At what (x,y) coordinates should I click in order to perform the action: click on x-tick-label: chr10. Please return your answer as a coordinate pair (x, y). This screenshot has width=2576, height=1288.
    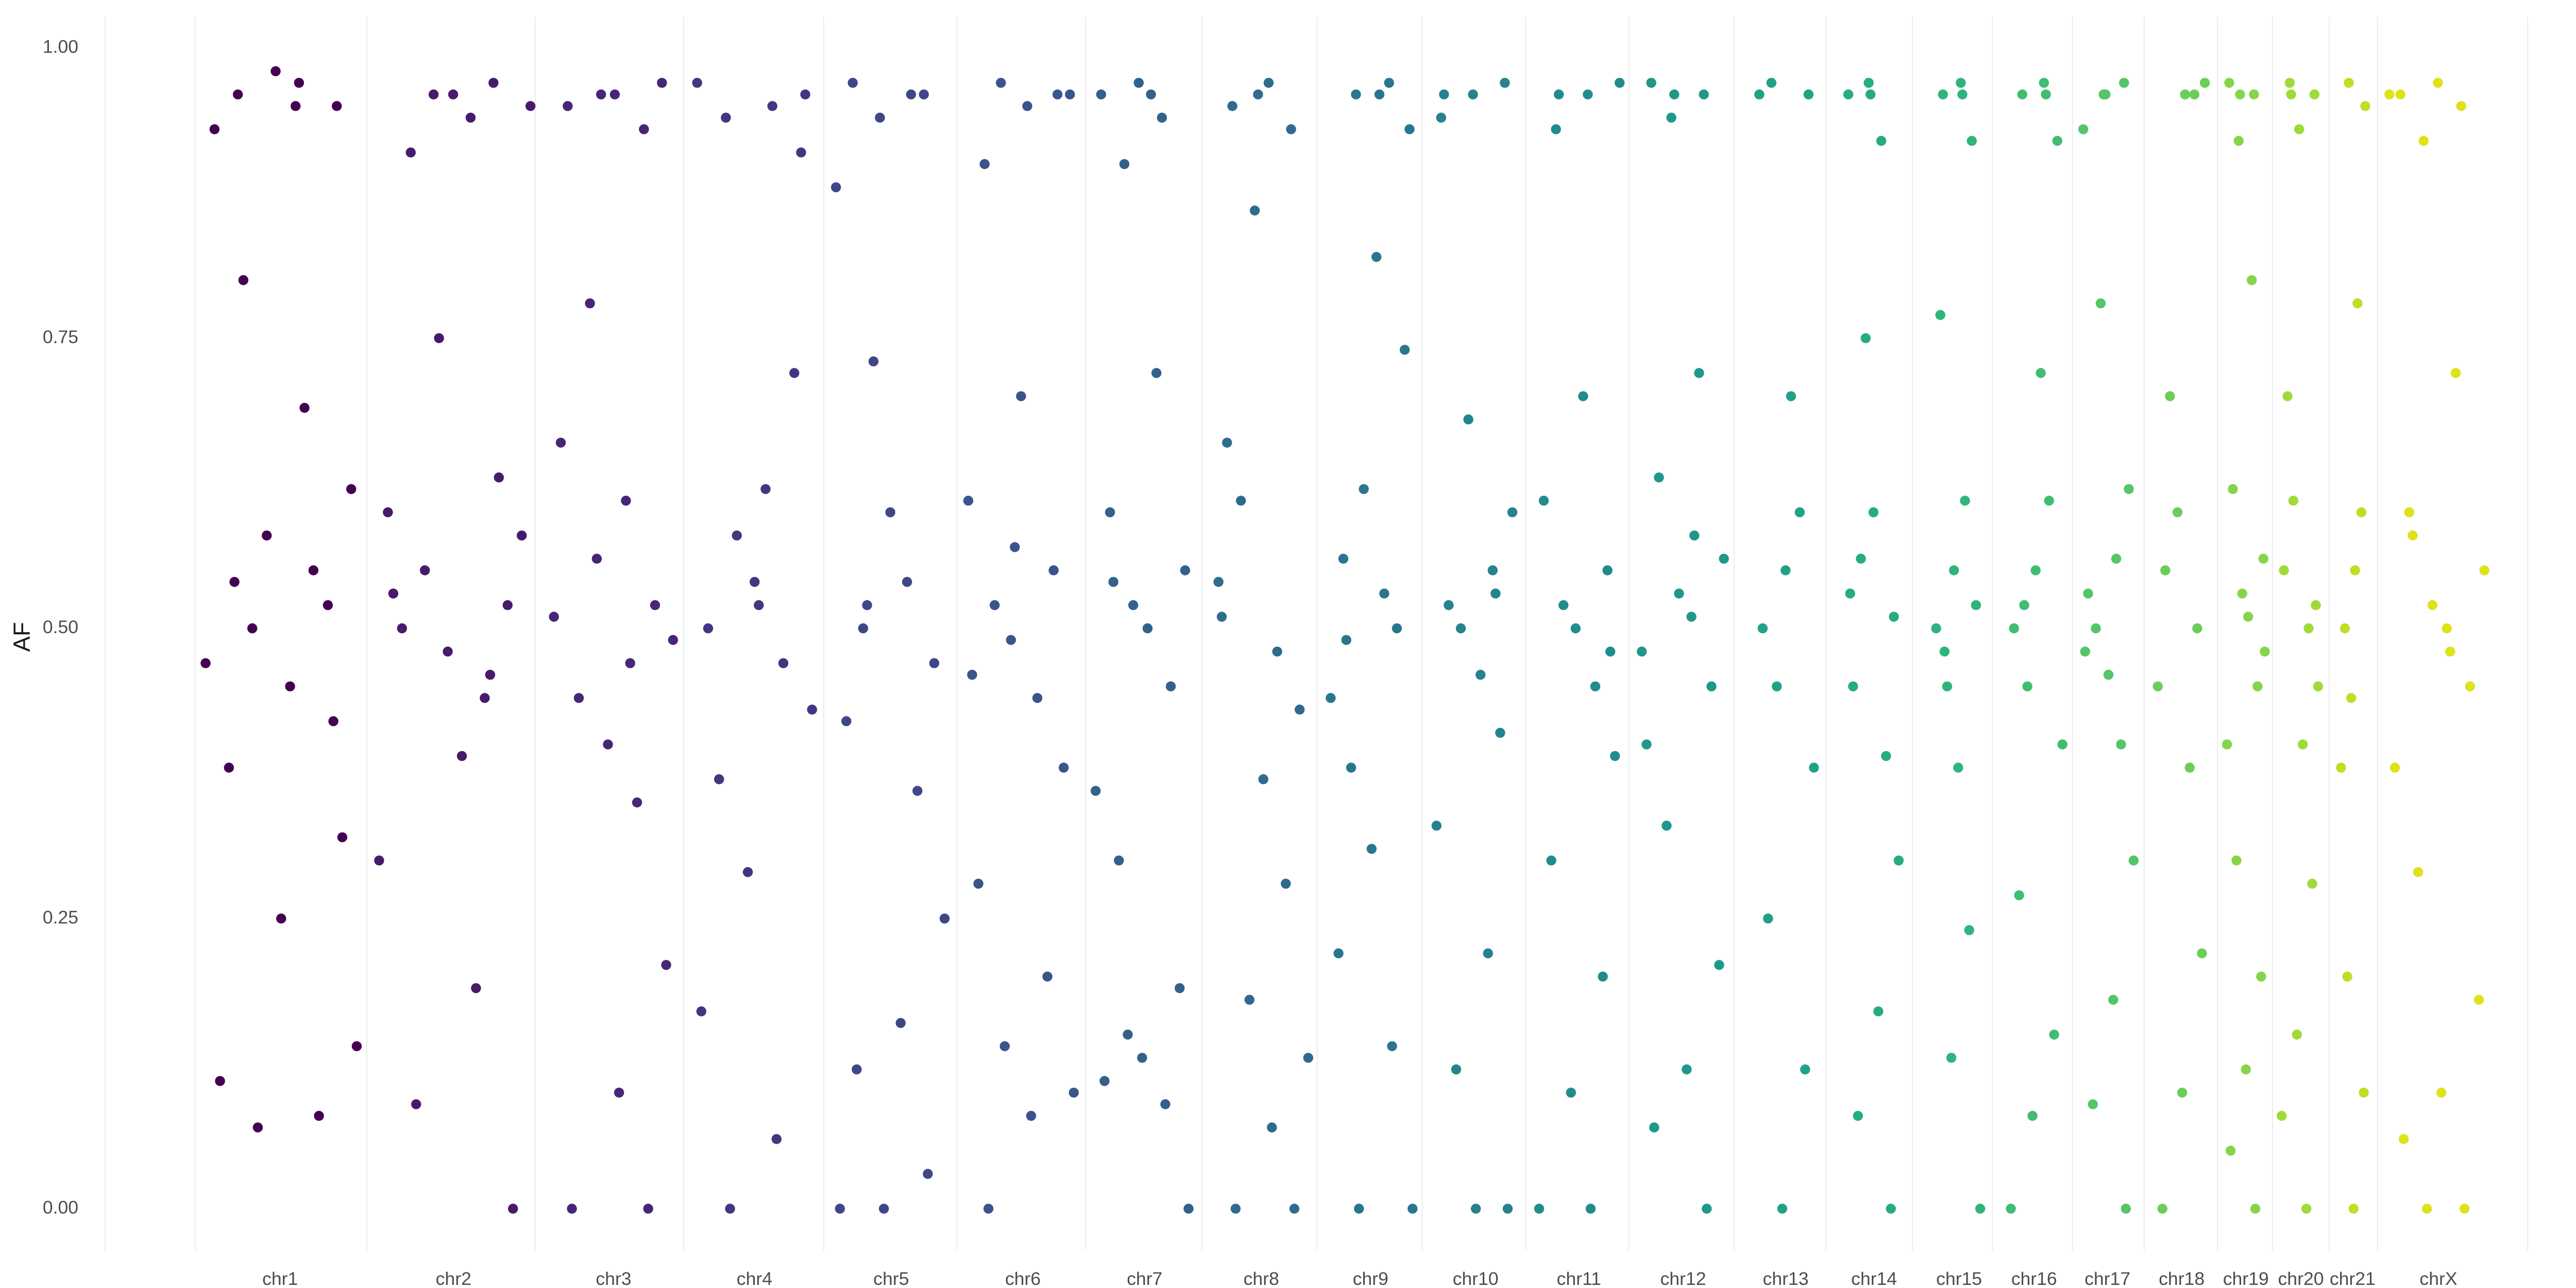
    Looking at the image, I should click on (1476, 1278).